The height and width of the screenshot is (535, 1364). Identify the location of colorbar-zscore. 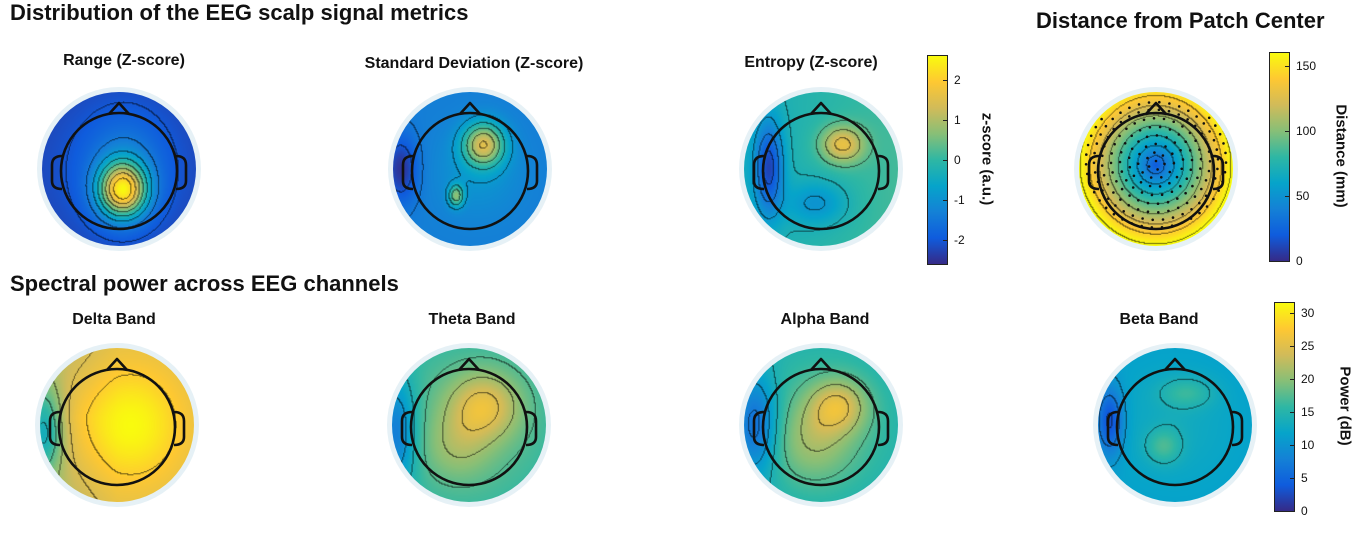
(937, 160).